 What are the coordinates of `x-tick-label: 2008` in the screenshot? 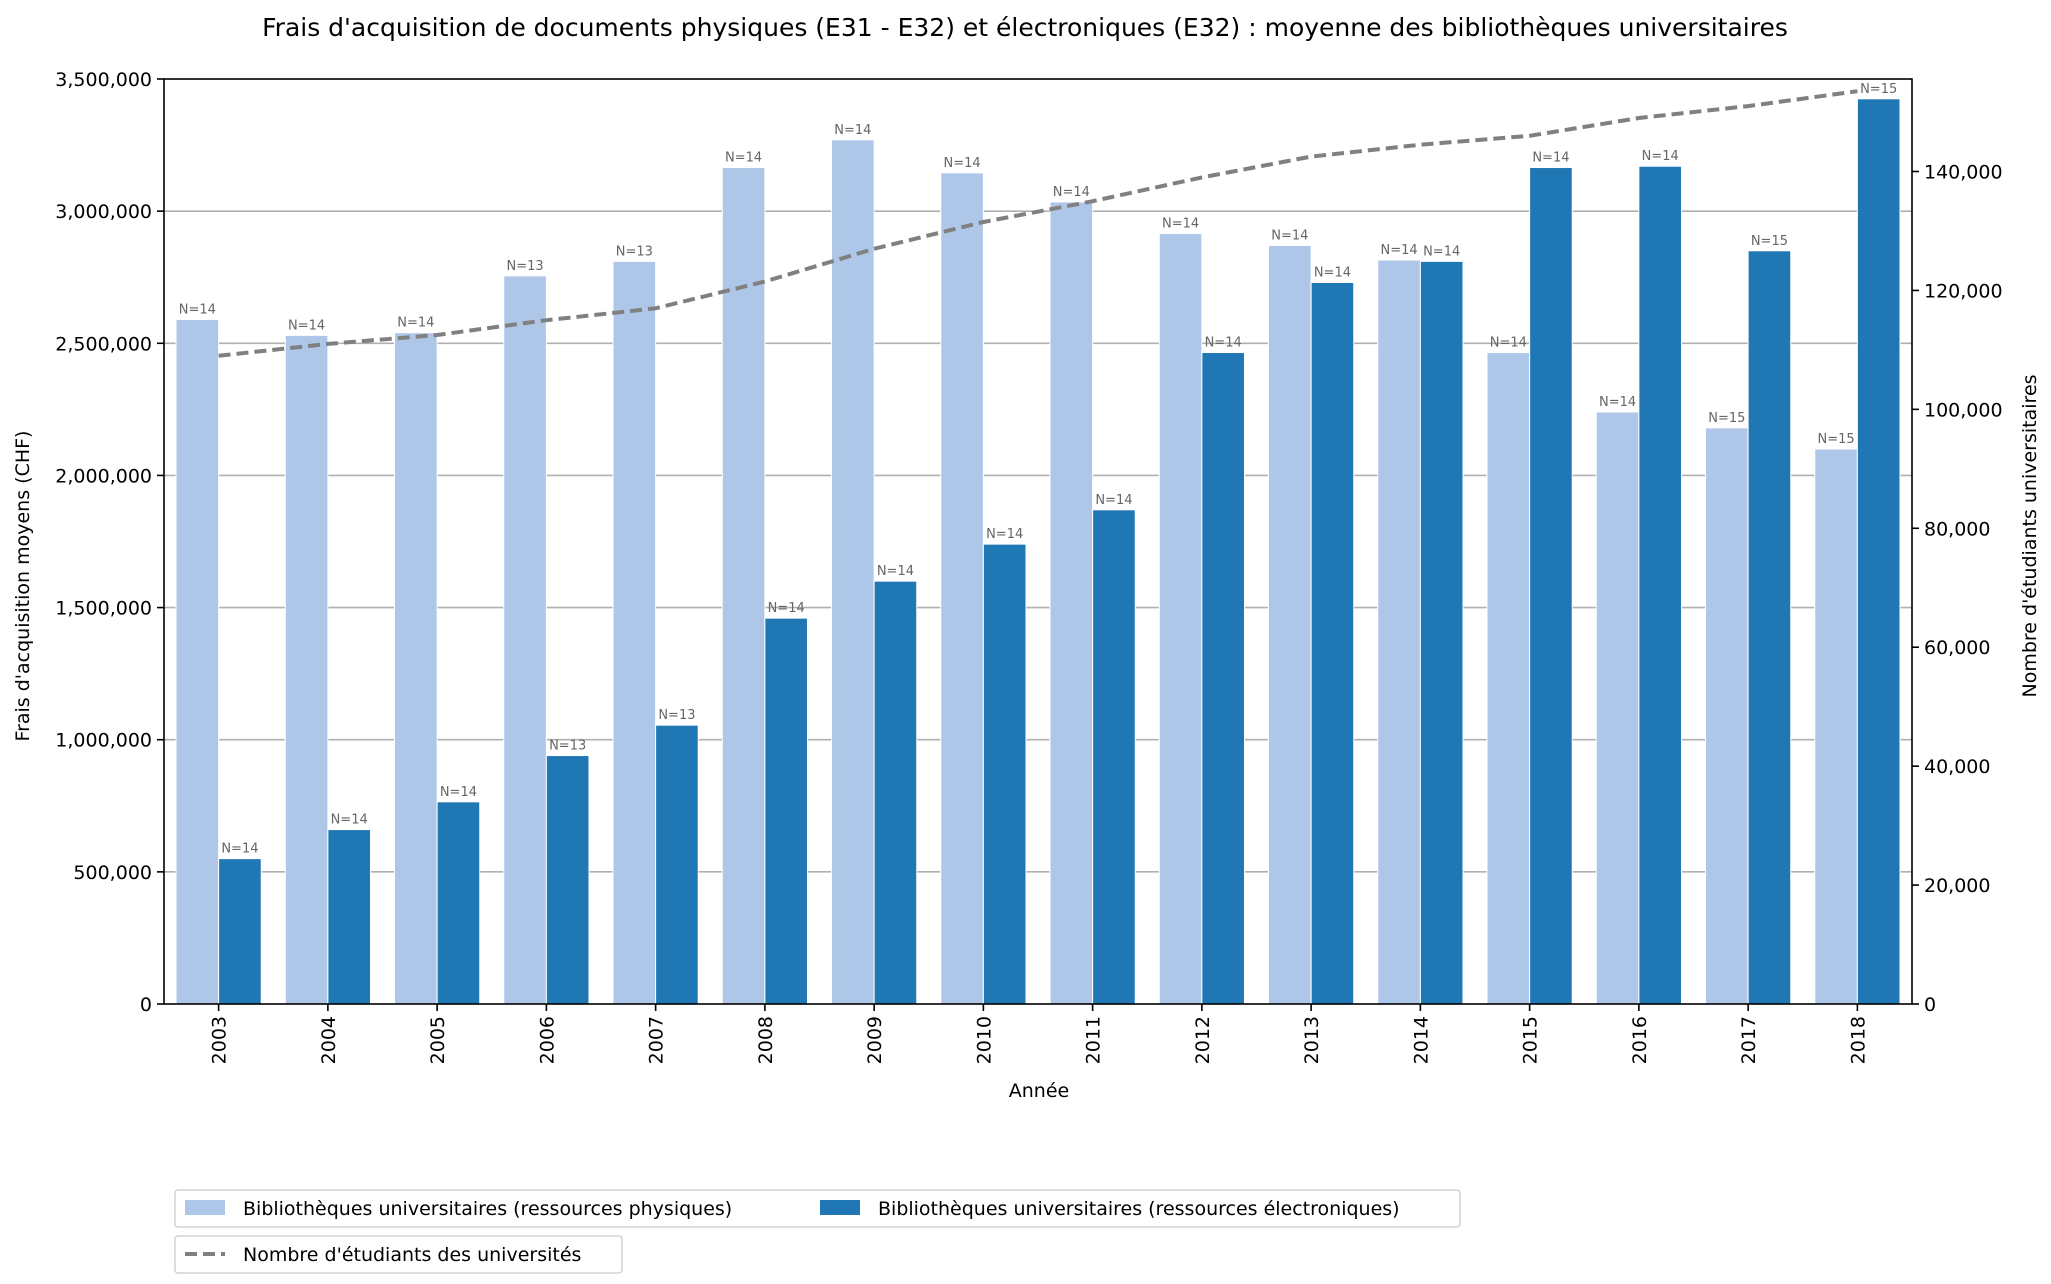 It's located at (766, 1040).